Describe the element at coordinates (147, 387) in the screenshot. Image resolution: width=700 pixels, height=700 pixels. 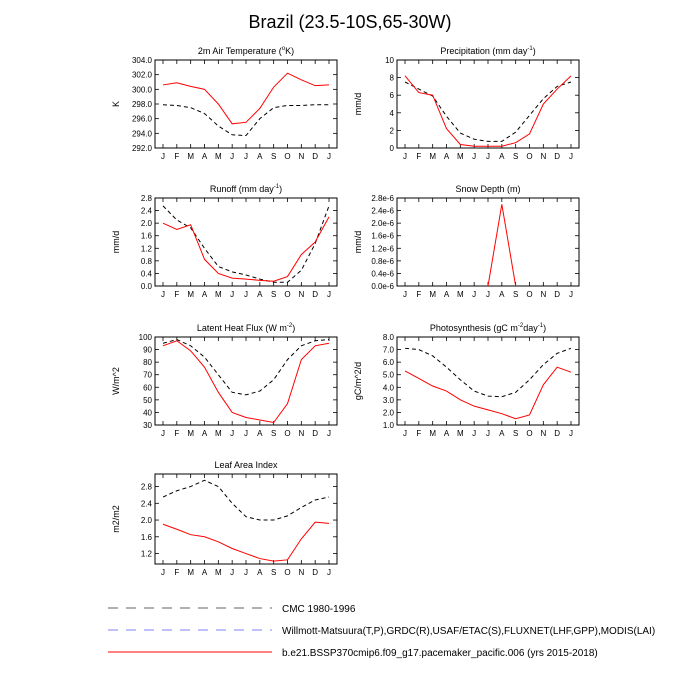
I see `y-tick-label: 60` at that location.